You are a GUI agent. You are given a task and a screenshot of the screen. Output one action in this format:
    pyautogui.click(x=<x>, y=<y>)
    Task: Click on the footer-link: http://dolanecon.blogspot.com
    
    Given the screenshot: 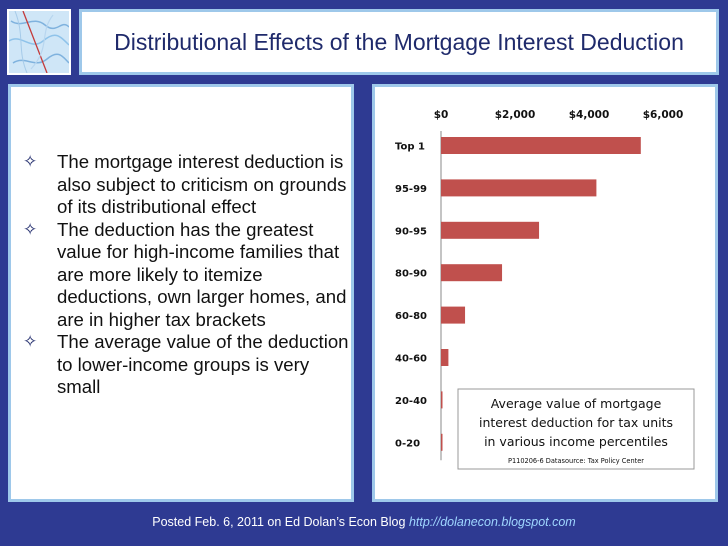 What is the action you would take?
    pyautogui.click(x=492, y=522)
    